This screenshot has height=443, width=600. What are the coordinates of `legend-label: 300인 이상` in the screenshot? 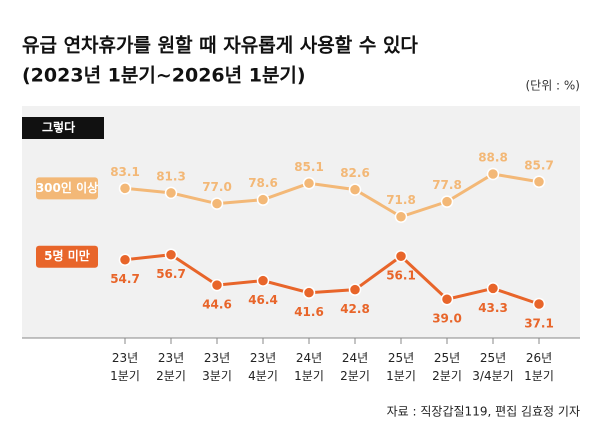 It's located at (67, 187).